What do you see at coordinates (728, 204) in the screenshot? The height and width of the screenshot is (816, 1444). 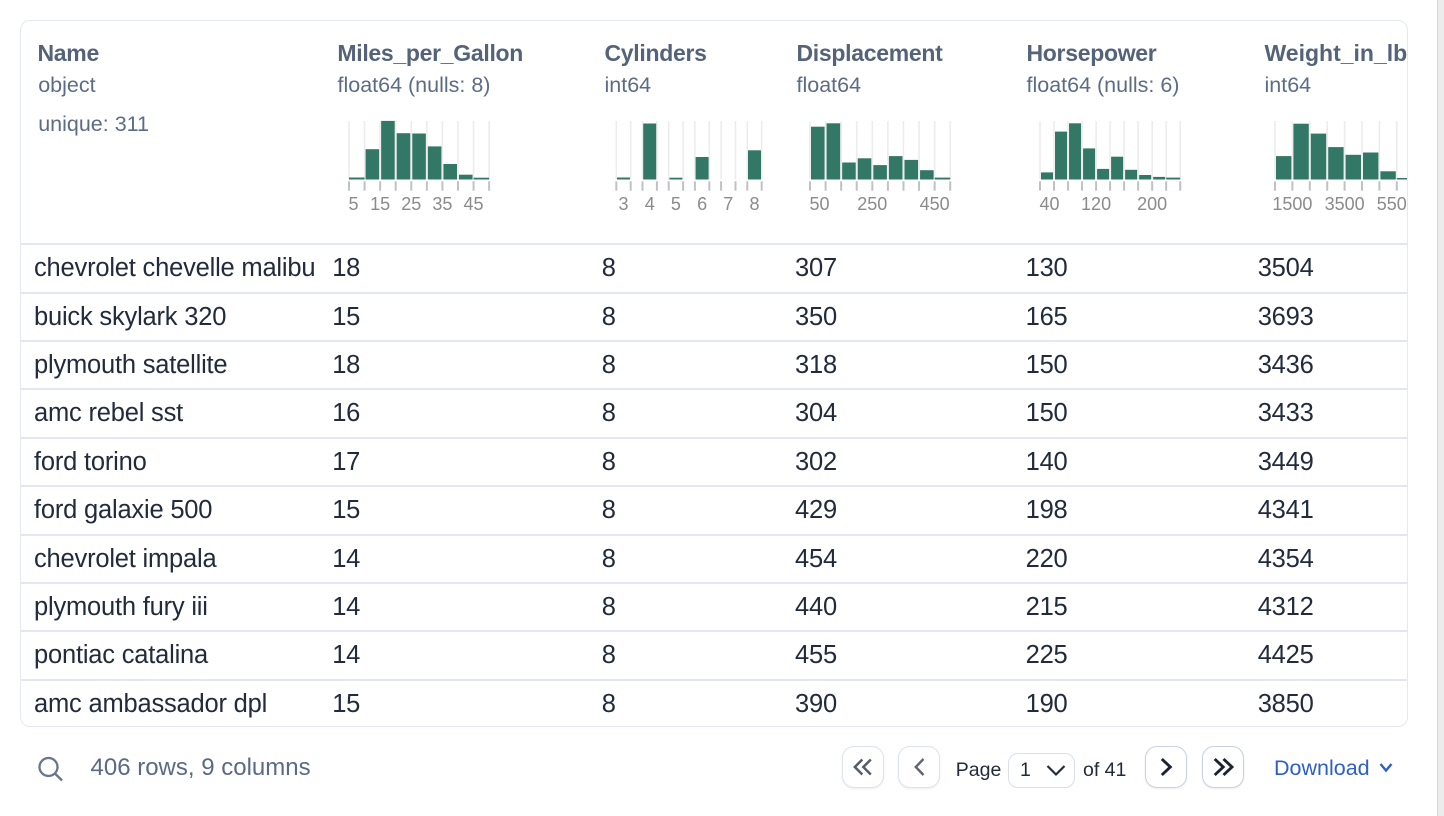 I see `svg-text: 7` at bounding box center [728, 204].